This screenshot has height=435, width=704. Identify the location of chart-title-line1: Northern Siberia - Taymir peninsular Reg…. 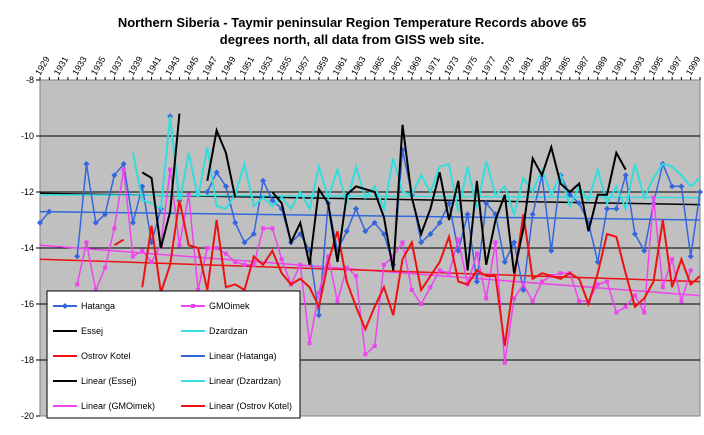
(352, 22).